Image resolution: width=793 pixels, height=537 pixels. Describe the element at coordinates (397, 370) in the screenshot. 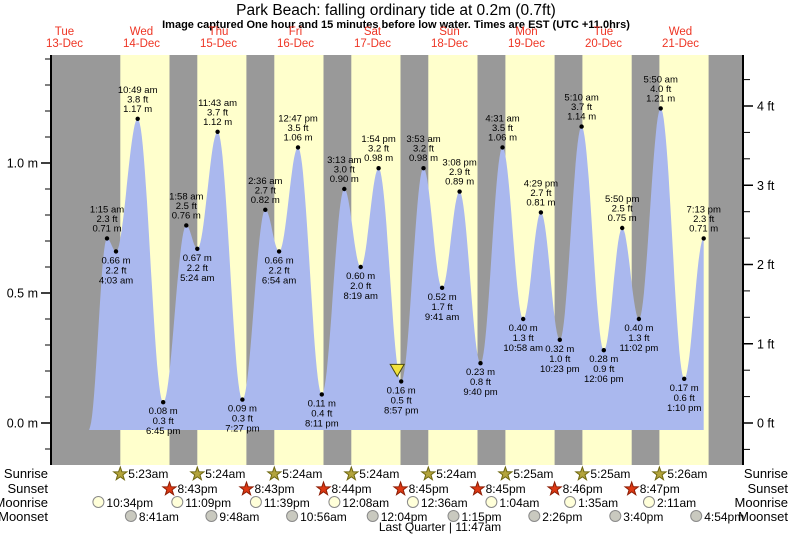

I see `current-time-marker` at that location.